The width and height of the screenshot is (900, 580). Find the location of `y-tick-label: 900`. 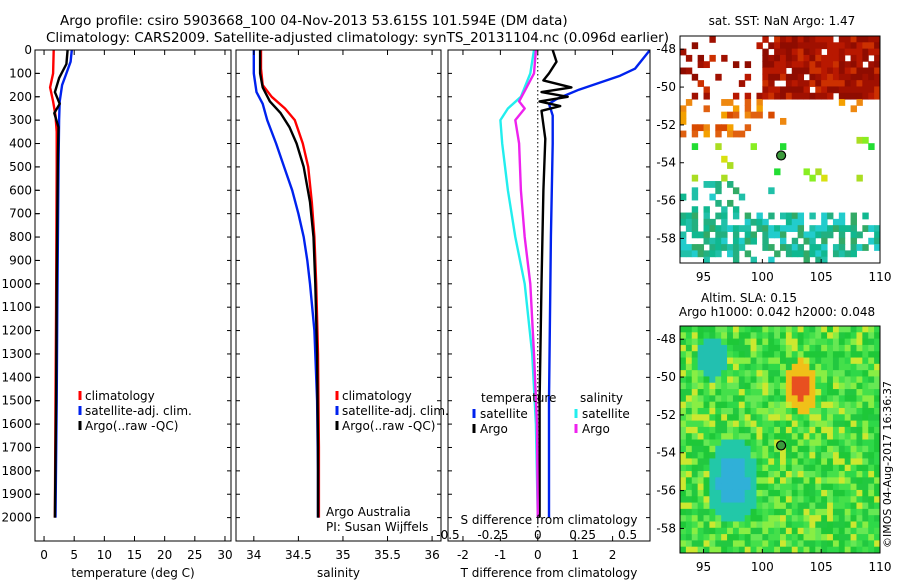

y-tick-label: 900 is located at coordinates (20, 260).